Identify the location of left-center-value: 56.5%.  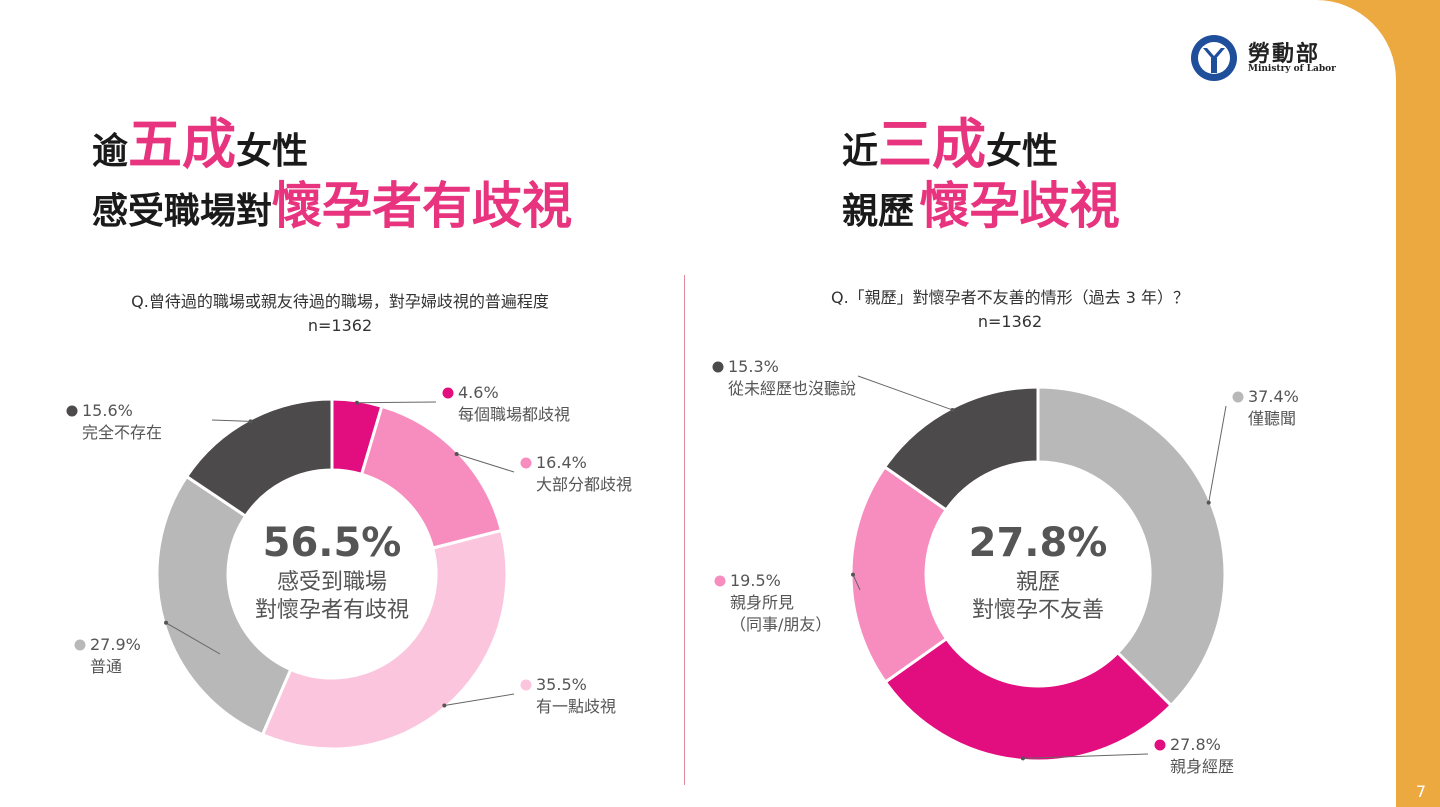
(332, 543).